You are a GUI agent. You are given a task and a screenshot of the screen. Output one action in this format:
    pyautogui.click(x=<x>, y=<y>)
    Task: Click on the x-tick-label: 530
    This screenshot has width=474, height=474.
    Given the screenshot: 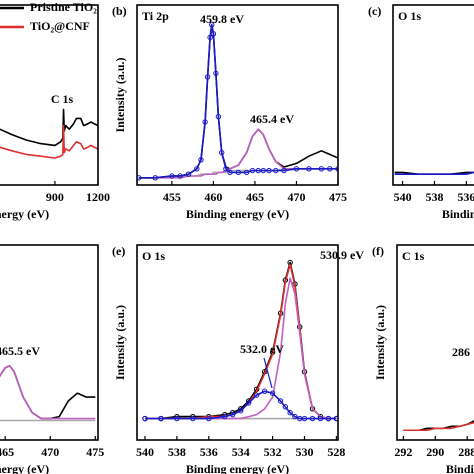 What is the action you would take?
    pyautogui.click(x=305, y=452)
    